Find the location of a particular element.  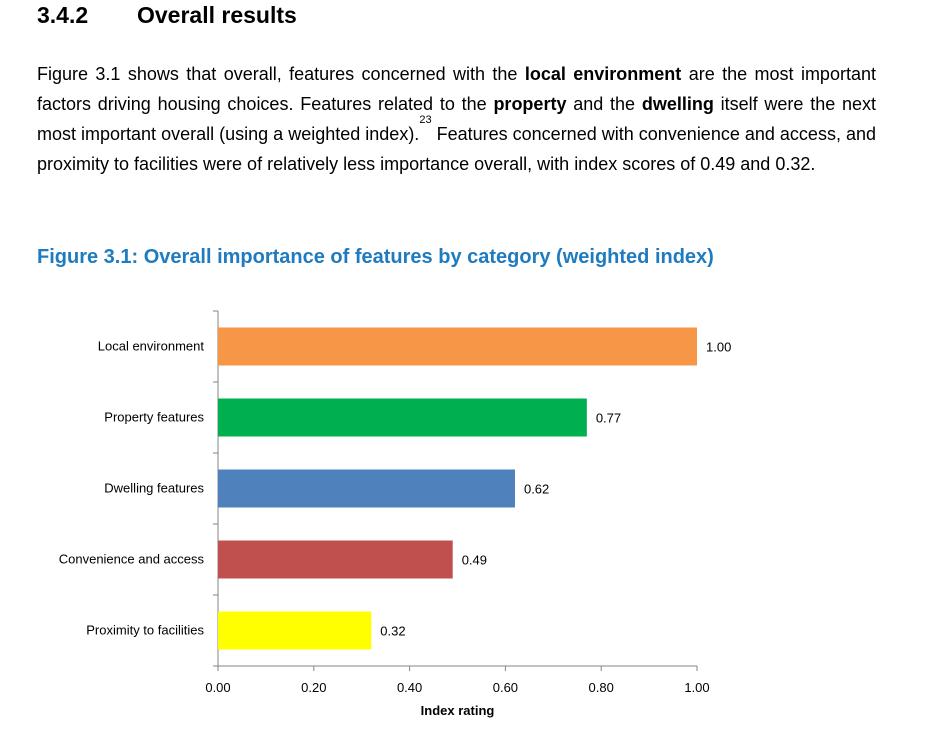

category-label: Property features is located at coordinates (154, 417).